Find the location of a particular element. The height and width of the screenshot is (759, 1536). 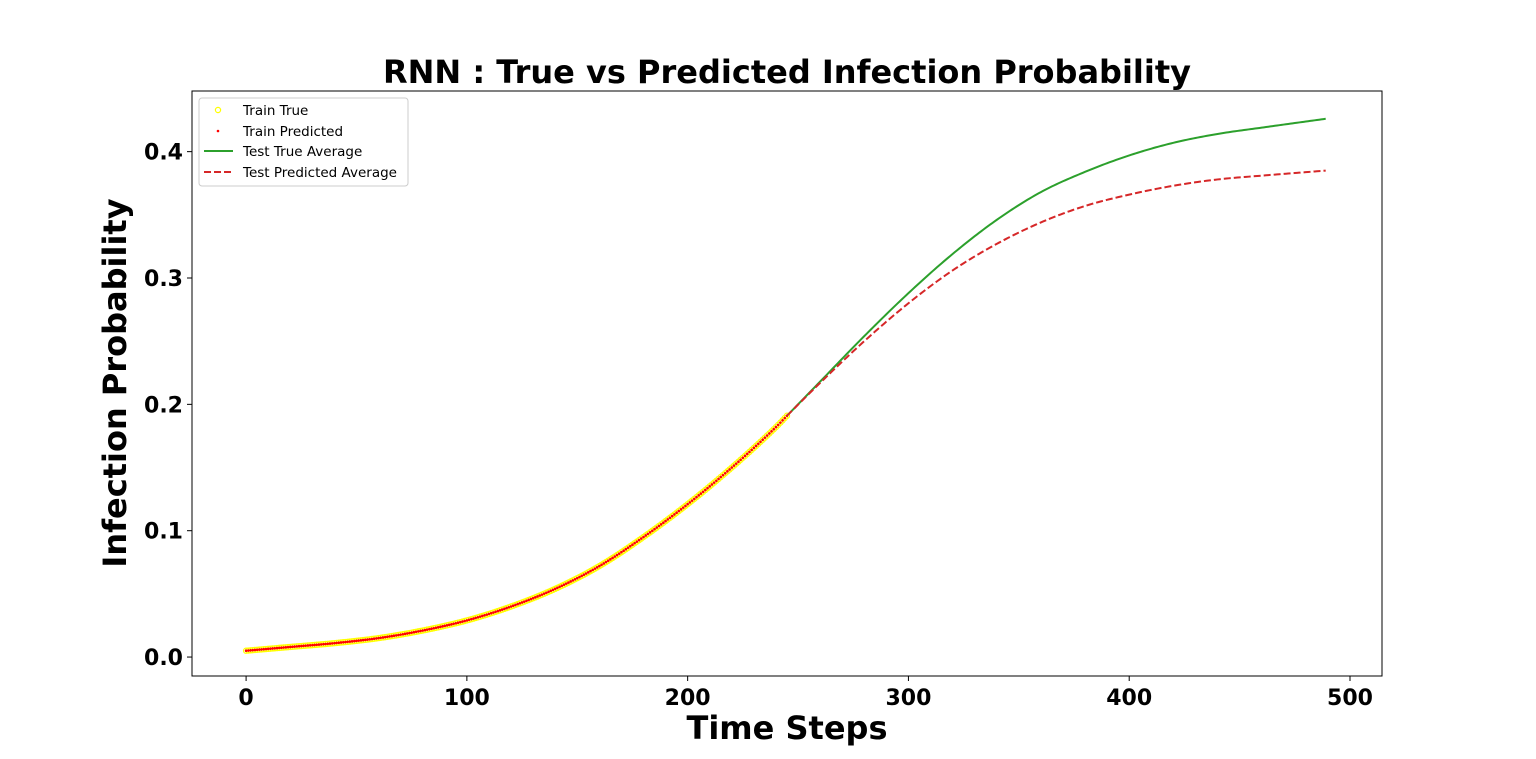

series-train-predicted is located at coordinates (516, 533).